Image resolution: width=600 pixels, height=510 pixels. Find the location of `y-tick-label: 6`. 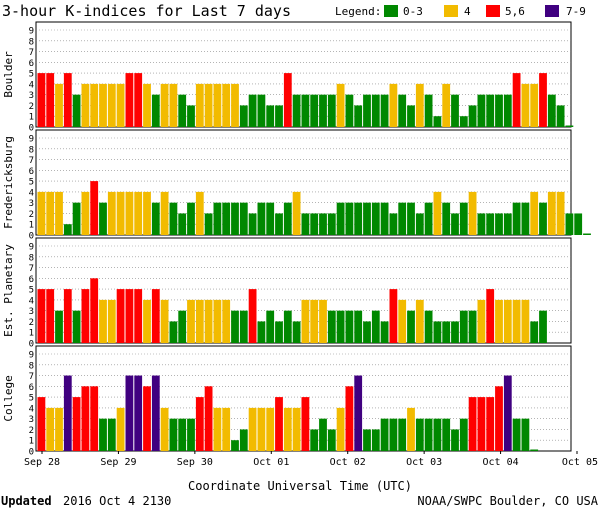

y-tick-label: 6 is located at coordinates (31, 64).